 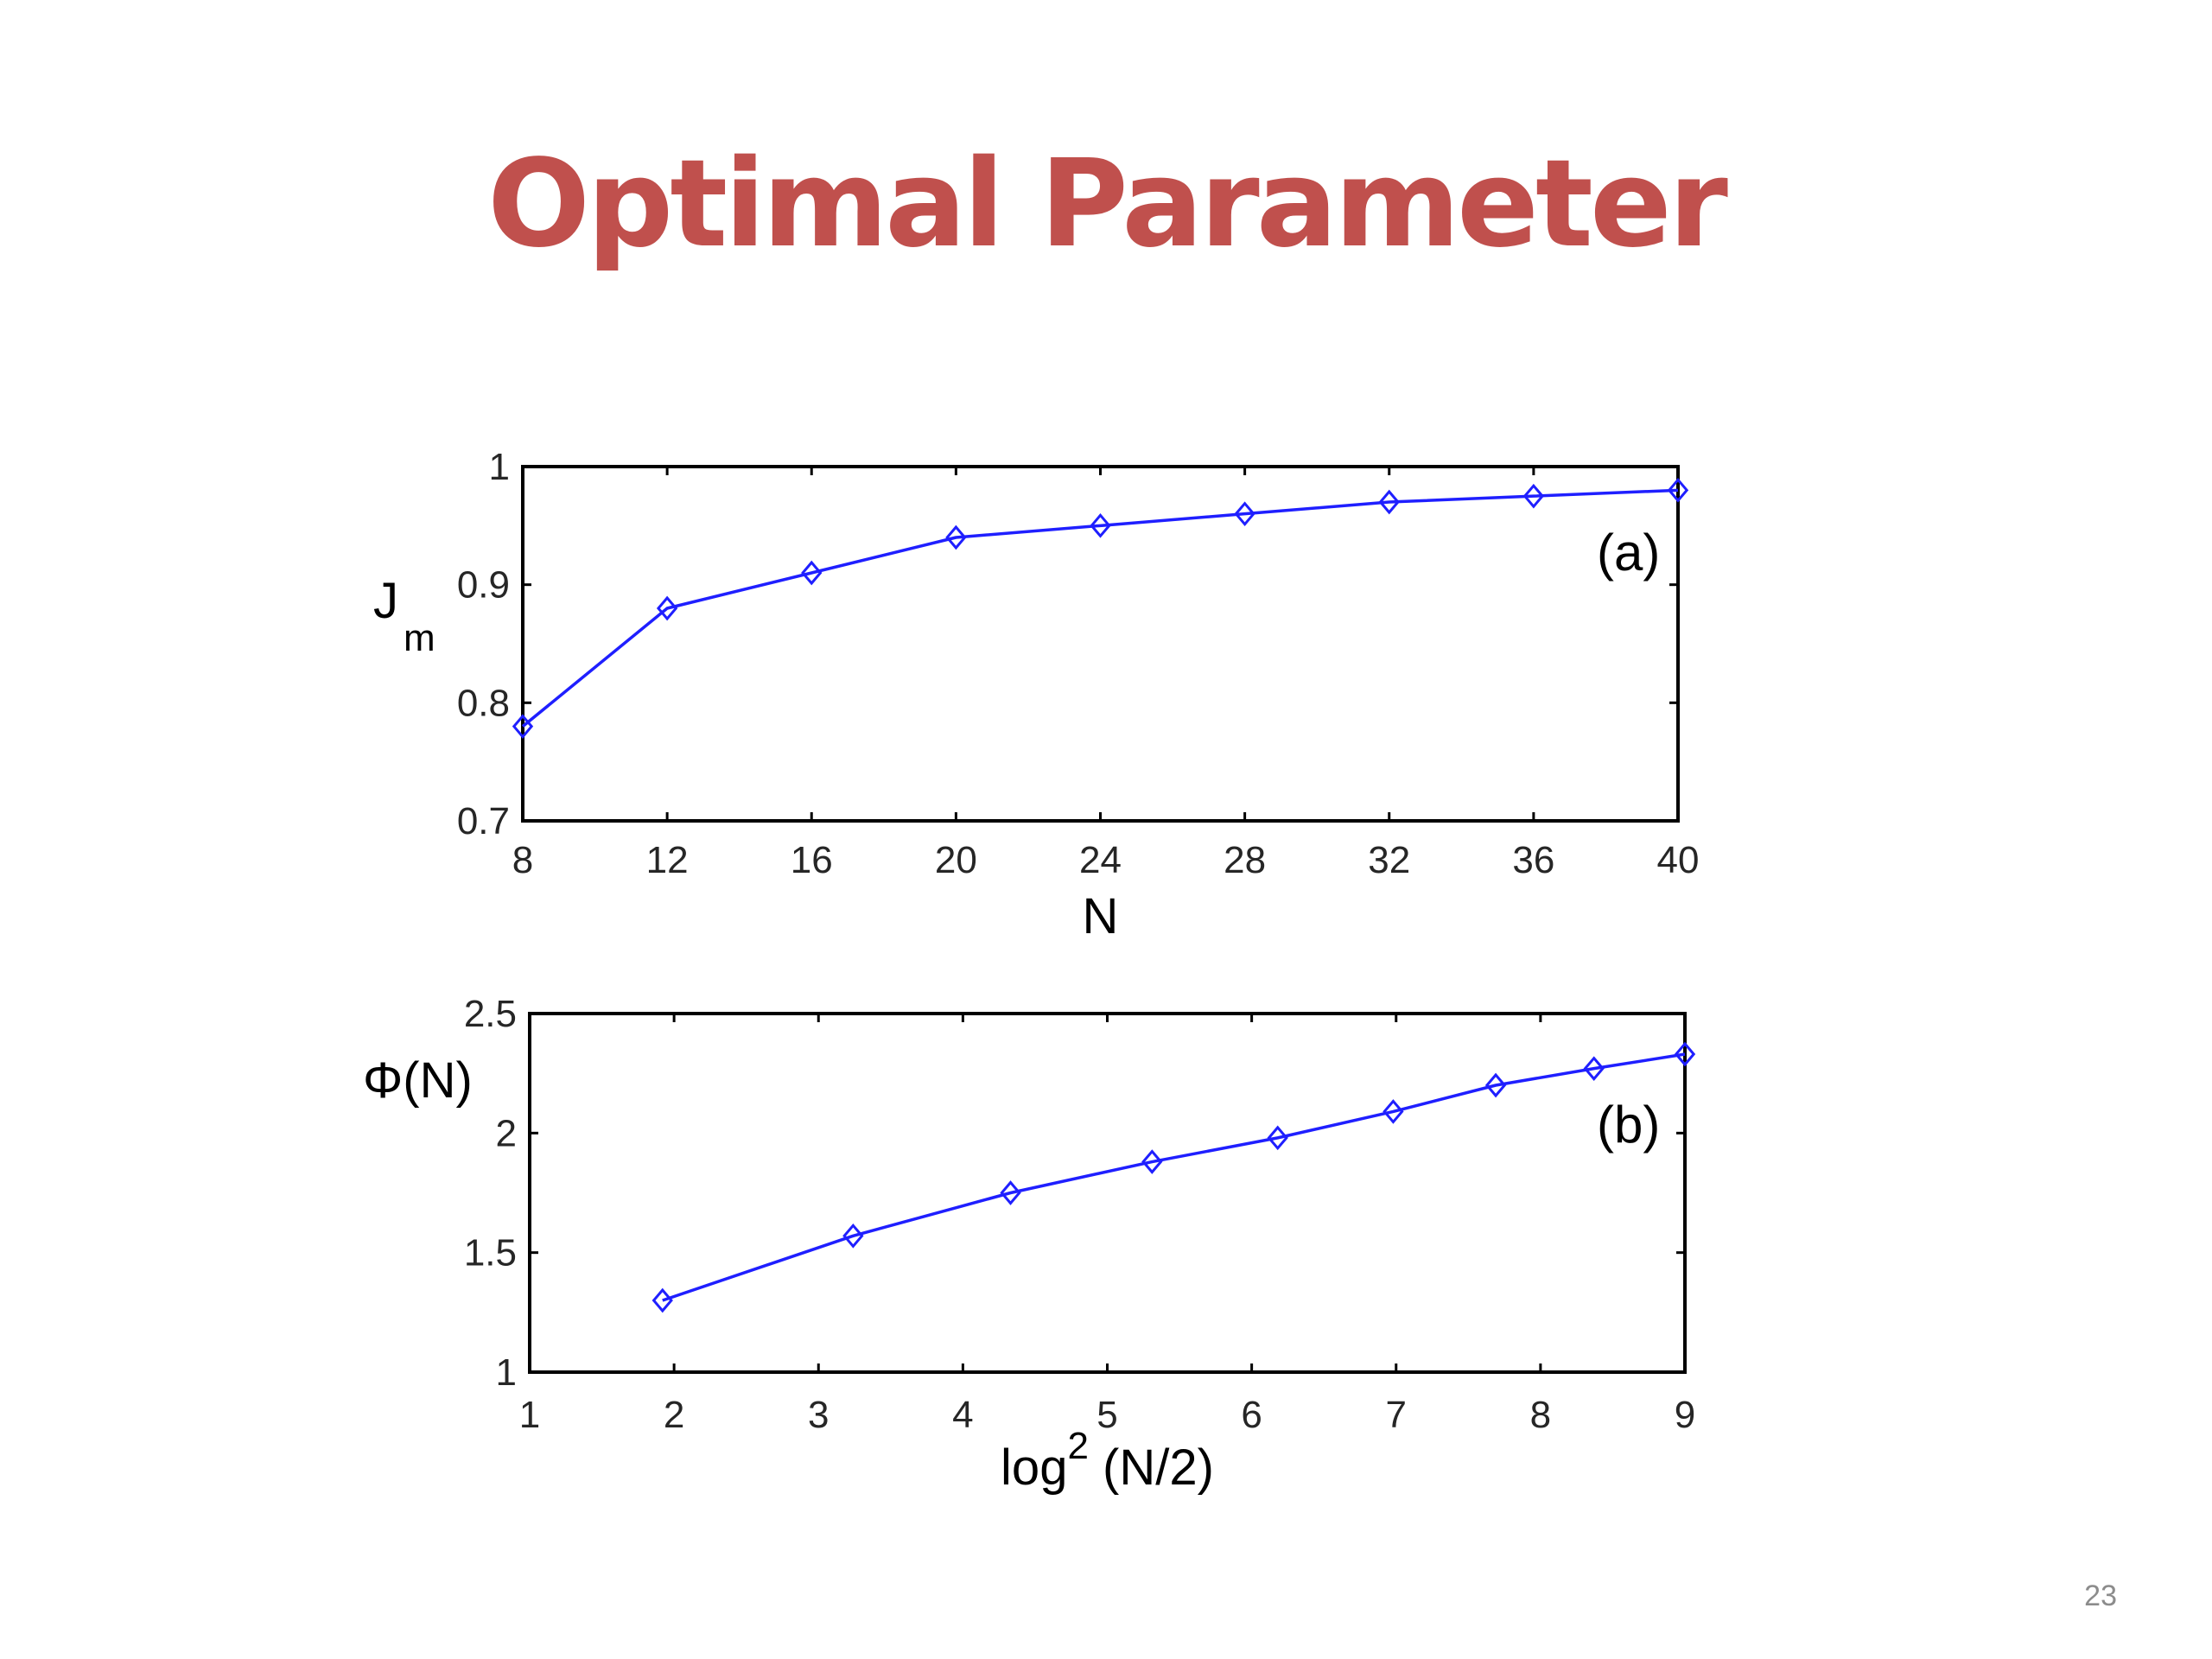 I want to click on page-number: 23, so click(x=2100, y=1596).